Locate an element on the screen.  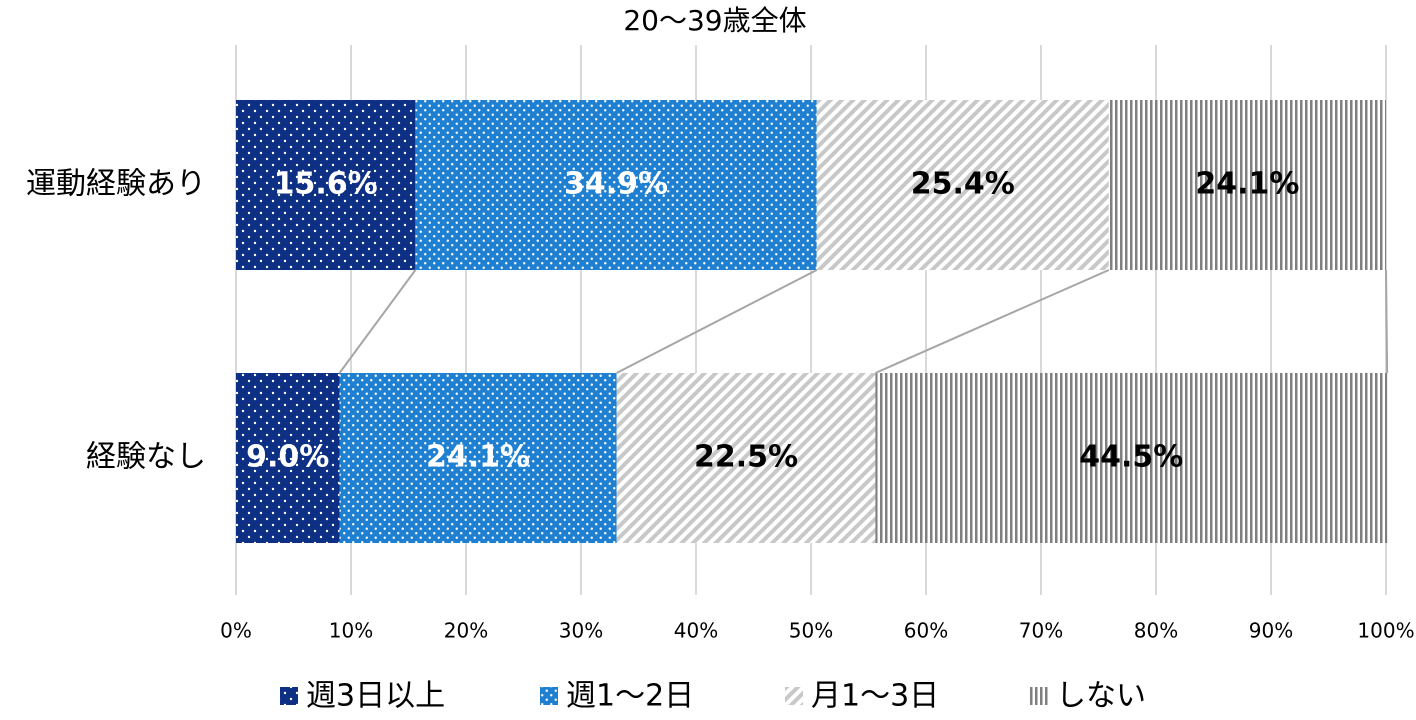
x-tick-label: 50% is located at coordinates (811, 631).